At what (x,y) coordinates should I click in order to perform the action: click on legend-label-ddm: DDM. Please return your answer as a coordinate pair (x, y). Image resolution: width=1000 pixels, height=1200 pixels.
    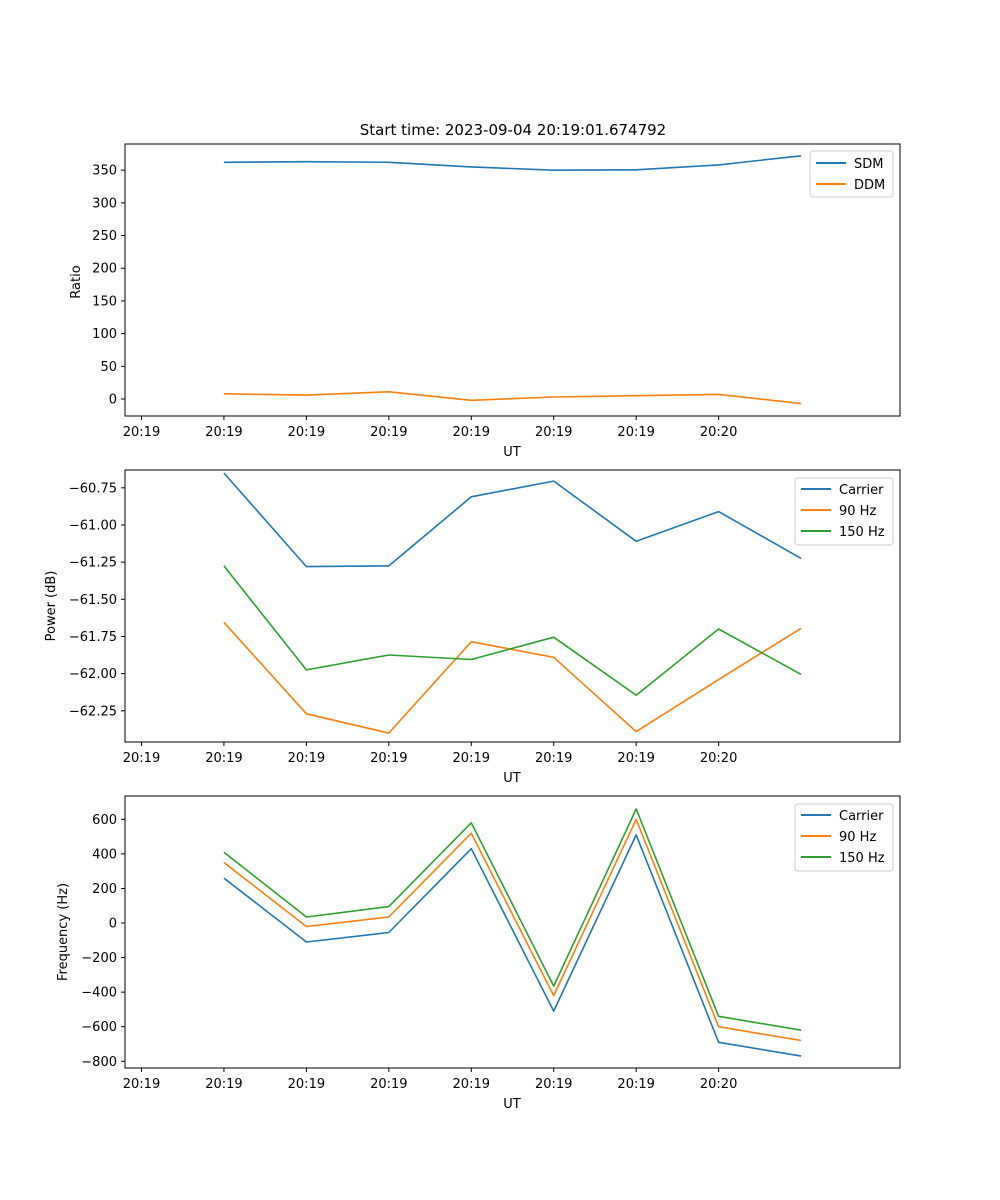
    Looking at the image, I should click on (869, 185).